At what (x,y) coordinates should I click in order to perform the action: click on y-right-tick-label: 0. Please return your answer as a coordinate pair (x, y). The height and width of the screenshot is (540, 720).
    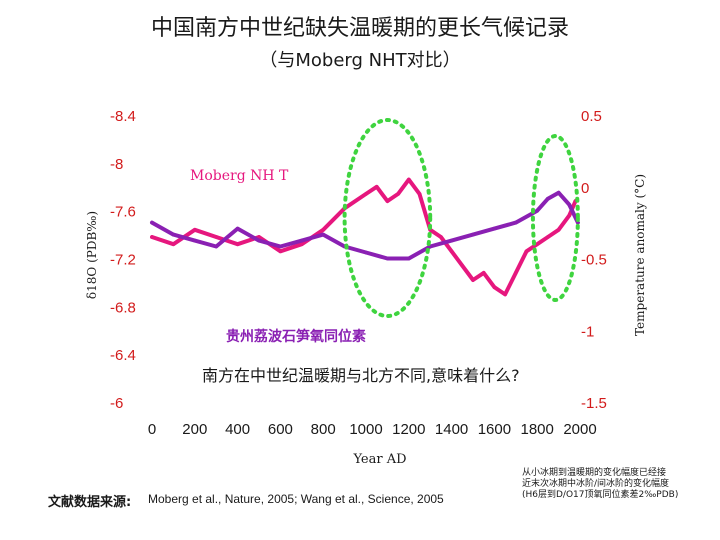
    Looking at the image, I should click on (585, 188).